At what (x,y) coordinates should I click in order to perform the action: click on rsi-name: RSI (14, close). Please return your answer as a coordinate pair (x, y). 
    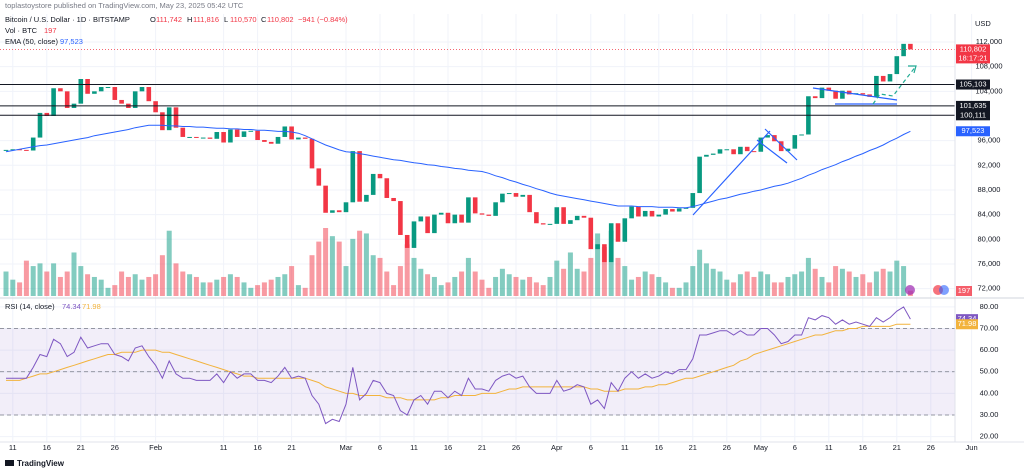
    Looking at the image, I should click on (30, 306).